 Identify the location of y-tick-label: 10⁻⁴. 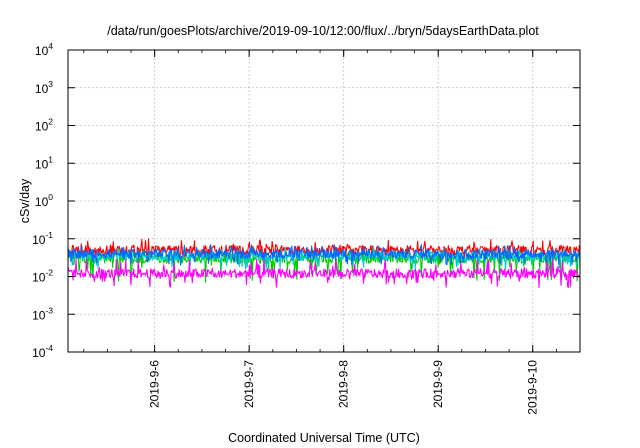
(42, 351).